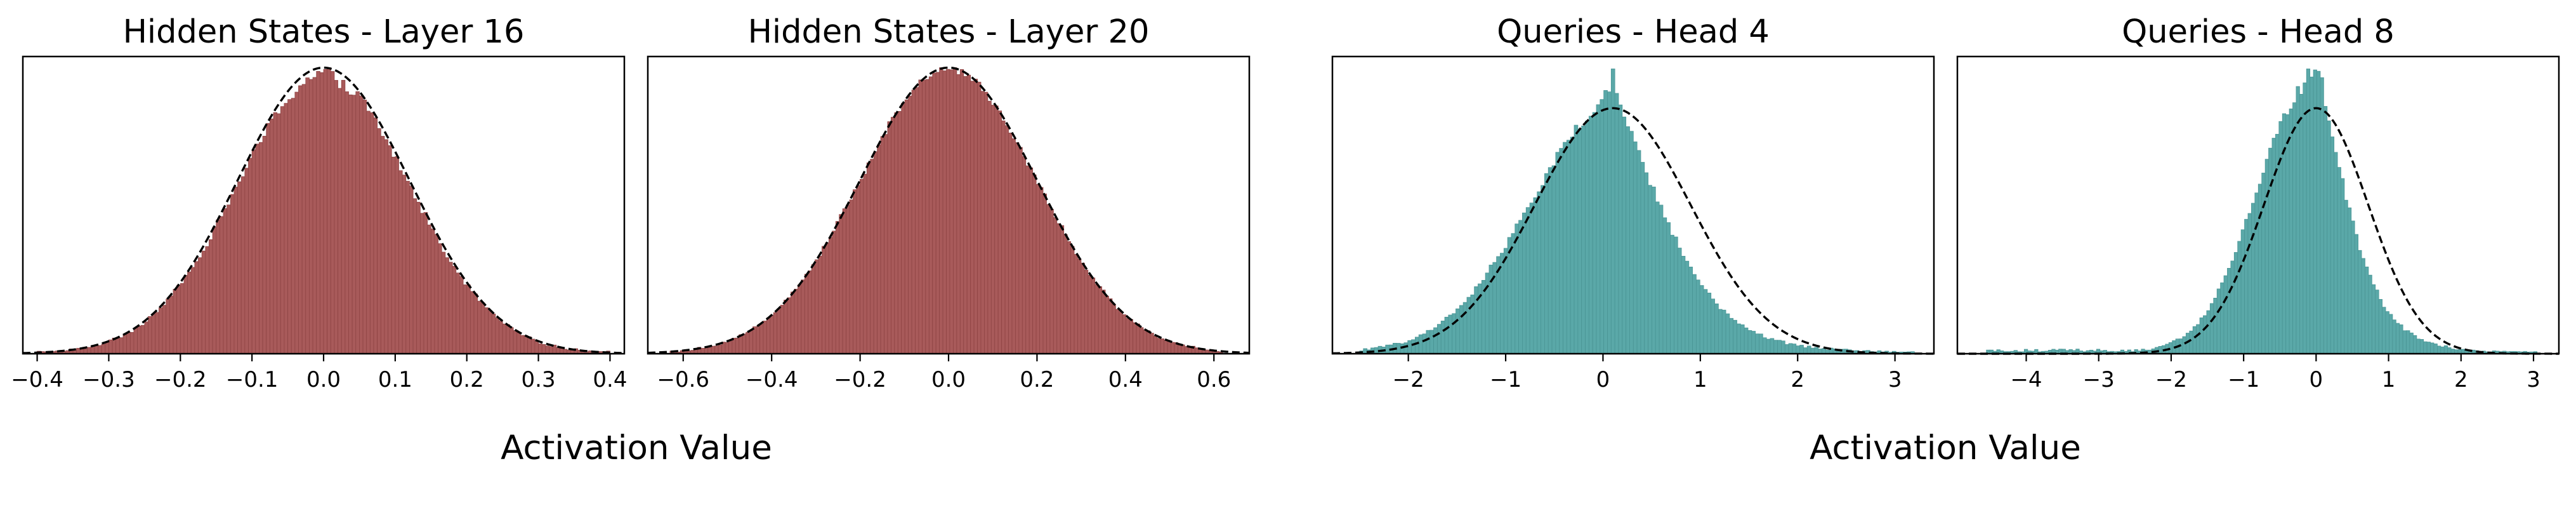 Image resolution: width=2576 pixels, height=529 pixels. I want to click on x-tick-label: −0.1, so click(253, 379).